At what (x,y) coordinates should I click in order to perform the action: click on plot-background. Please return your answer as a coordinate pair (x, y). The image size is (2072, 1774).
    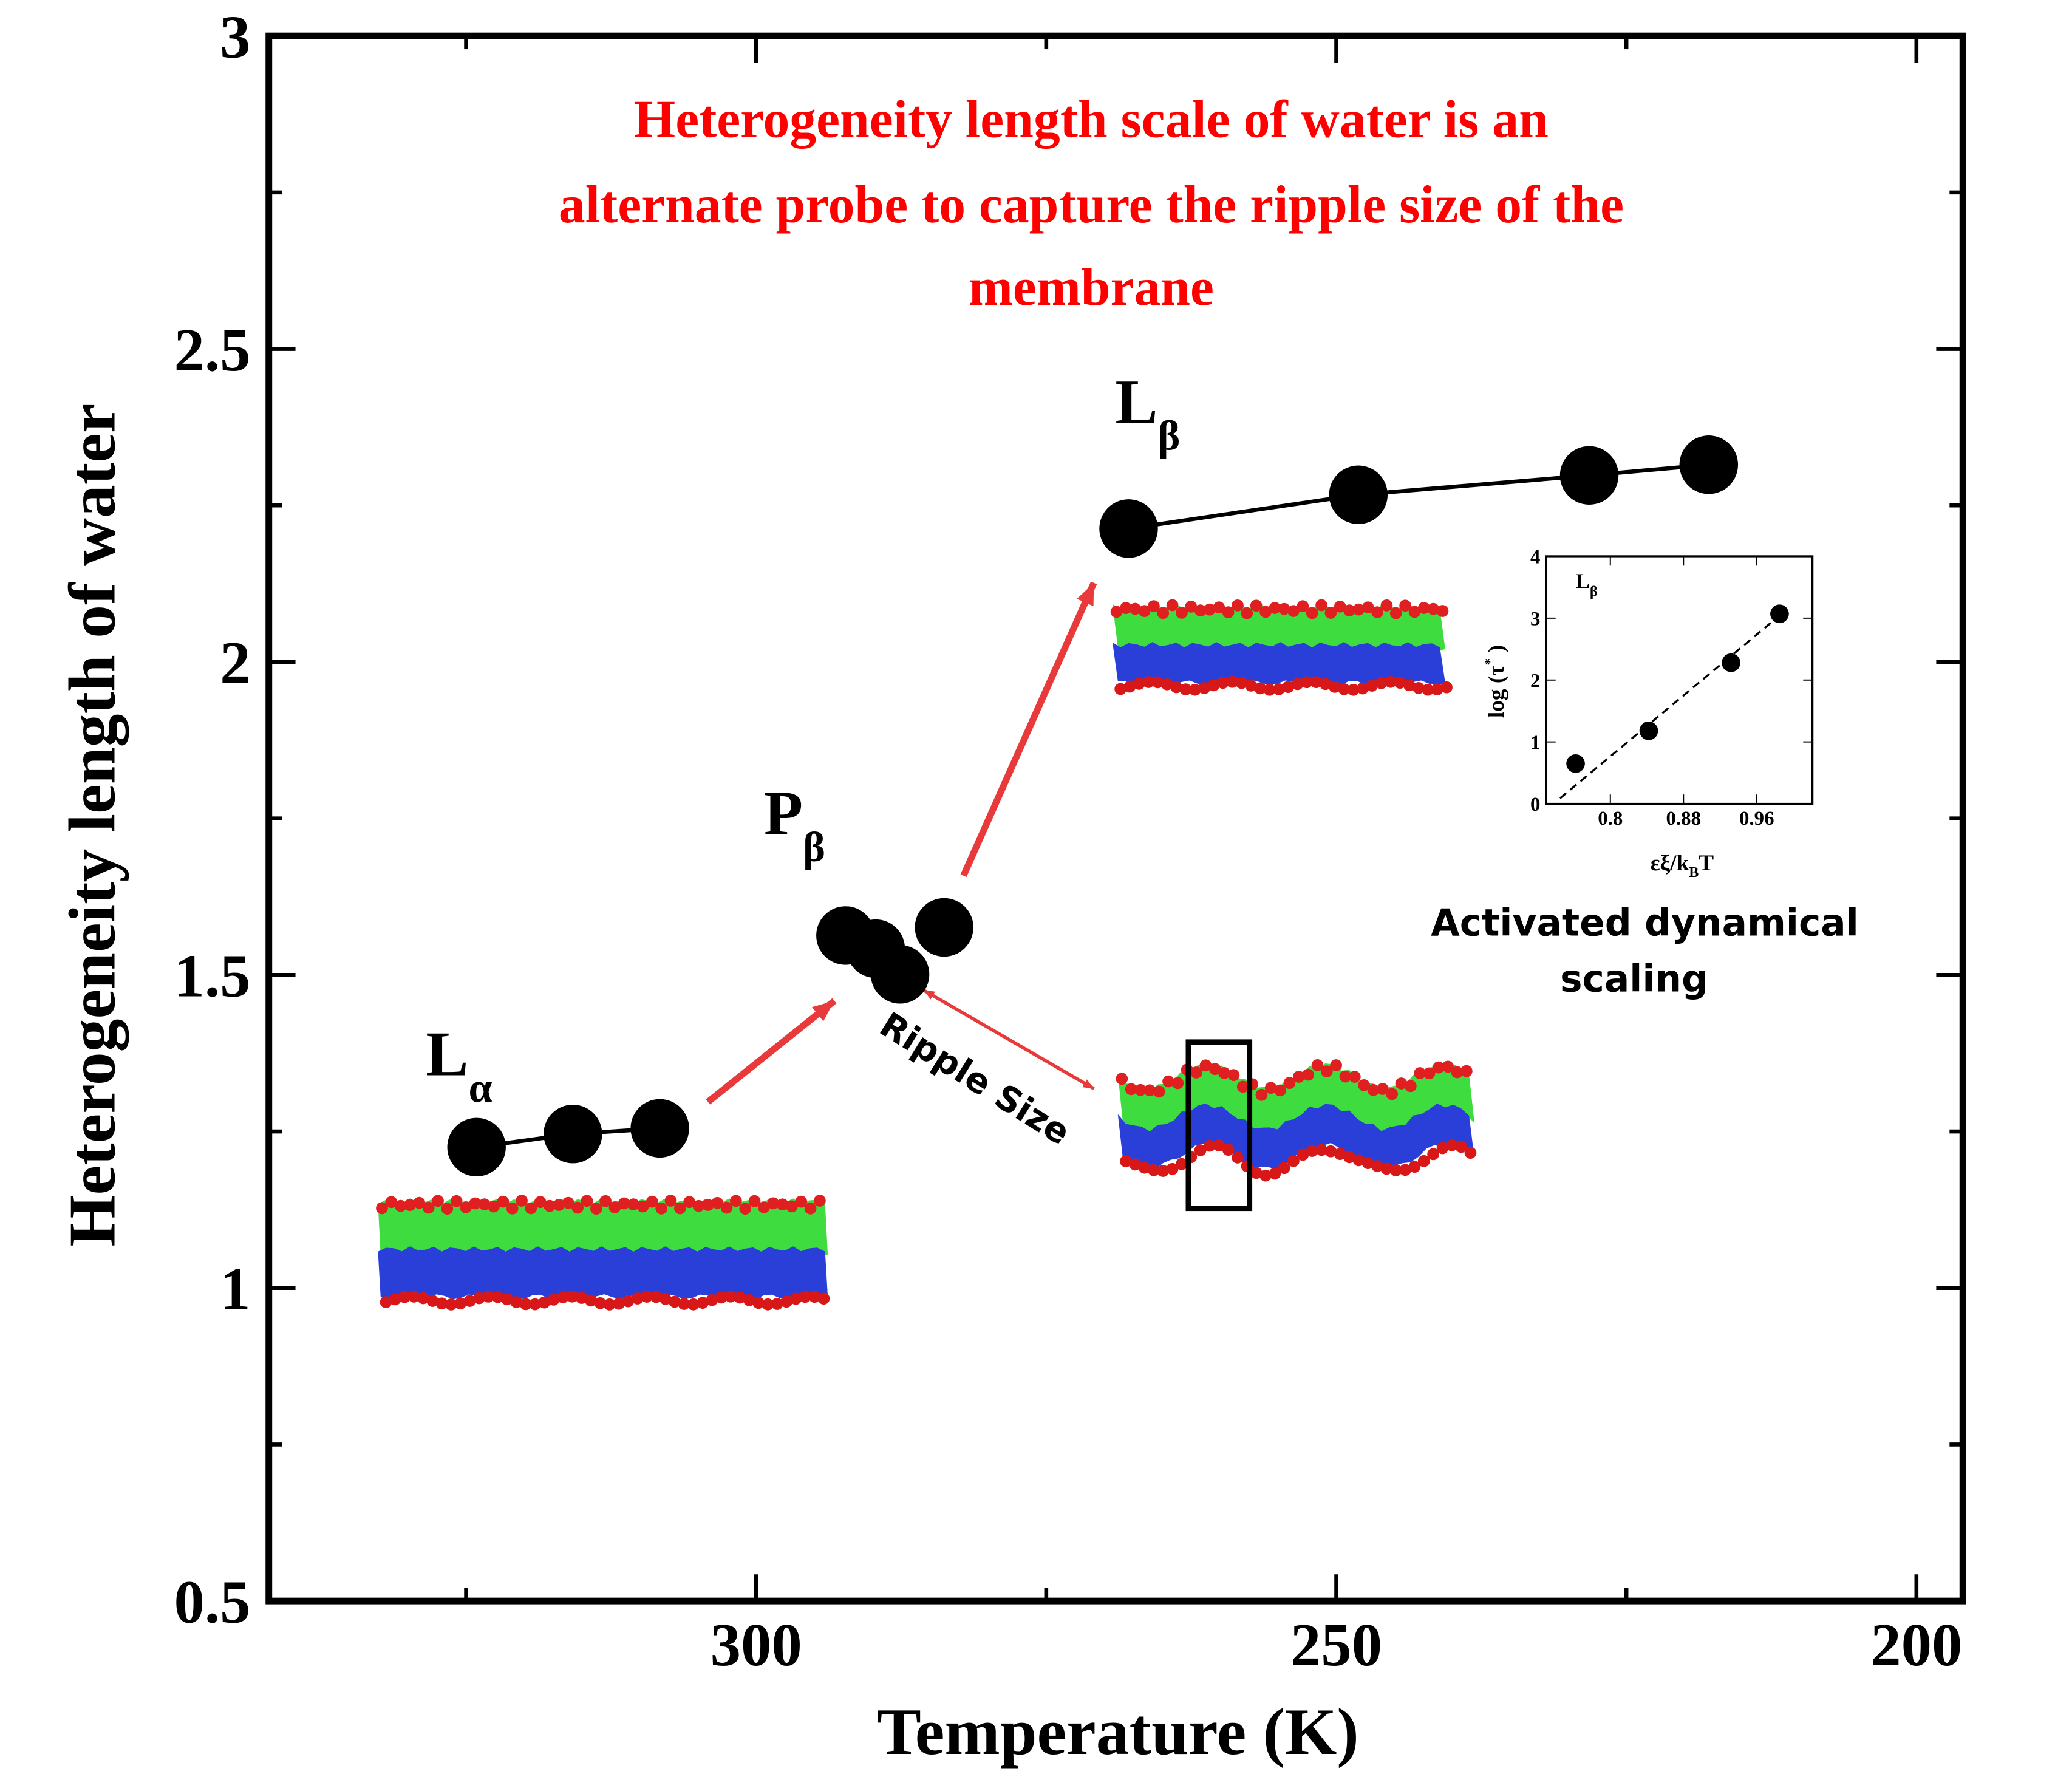
    Looking at the image, I should click on (1679, 680).